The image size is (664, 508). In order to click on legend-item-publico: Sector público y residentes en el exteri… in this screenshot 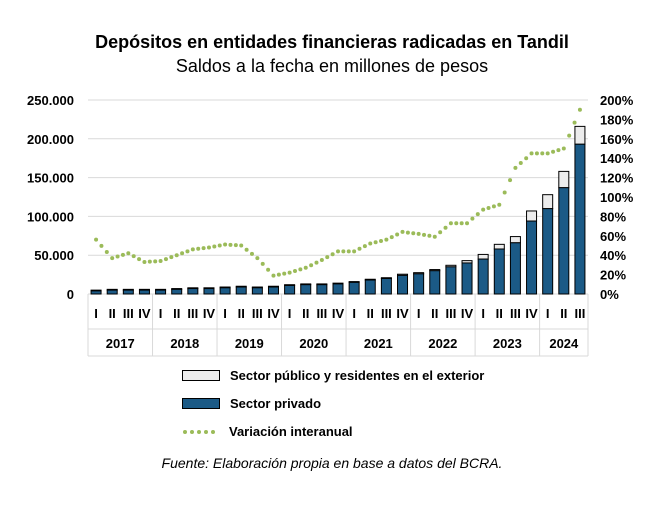, I will do `click(333, 375)`.